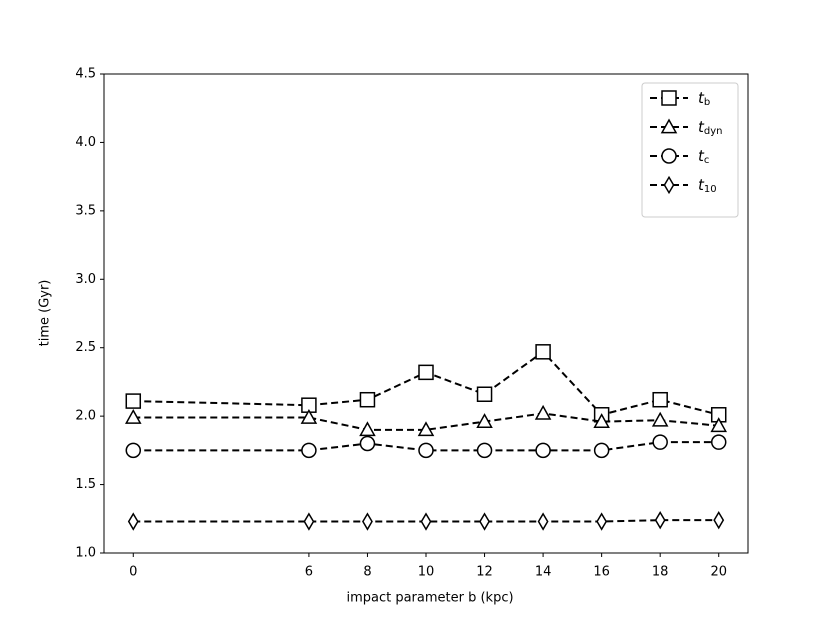 The height and width of the screenshot is (622, 830). What do you see at coordinates (367, 572) in the screenshot?
I see `x-tick-label: 8` at bounding box center [367, 572].